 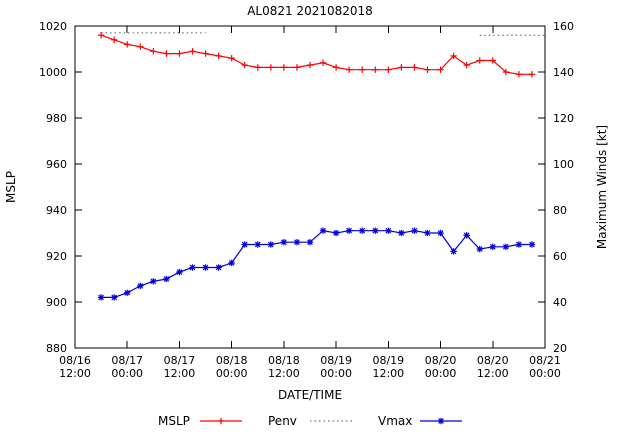 I want to click on y-left-tick-label: 980, so click(x=56, y=118).